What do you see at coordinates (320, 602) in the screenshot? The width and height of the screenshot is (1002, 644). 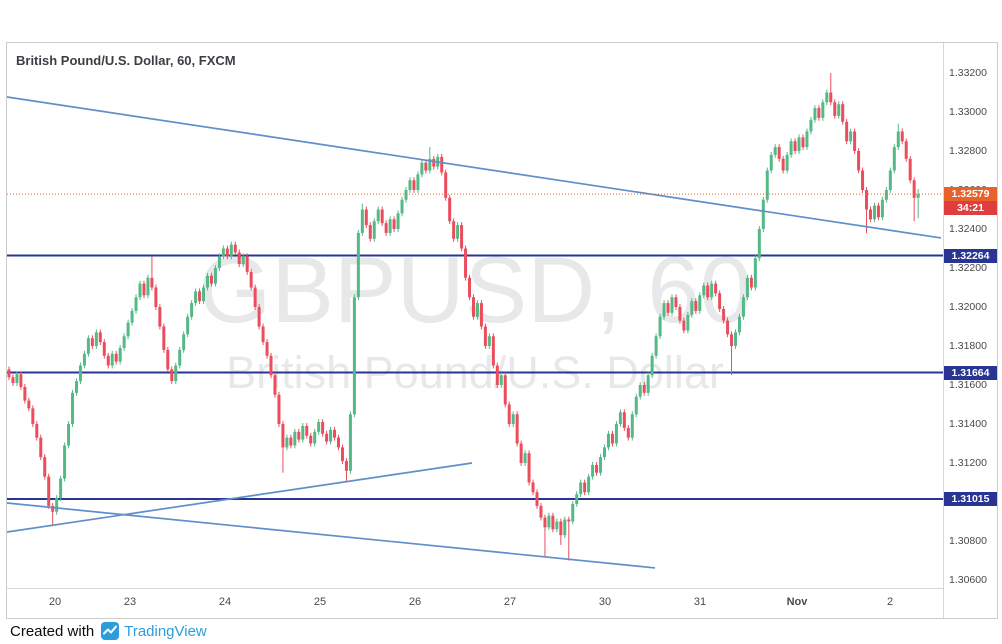 I see `time-axis-label: 25` at bounding box center [320, 602].